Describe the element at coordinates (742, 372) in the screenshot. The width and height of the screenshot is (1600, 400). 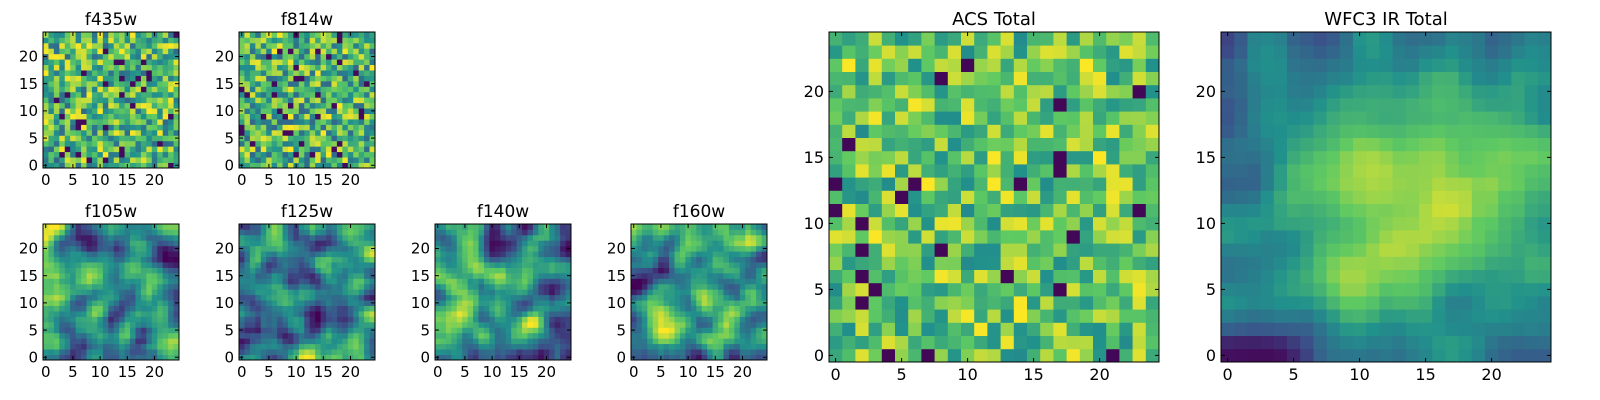
I see `x-tick-label: 20` at that location.